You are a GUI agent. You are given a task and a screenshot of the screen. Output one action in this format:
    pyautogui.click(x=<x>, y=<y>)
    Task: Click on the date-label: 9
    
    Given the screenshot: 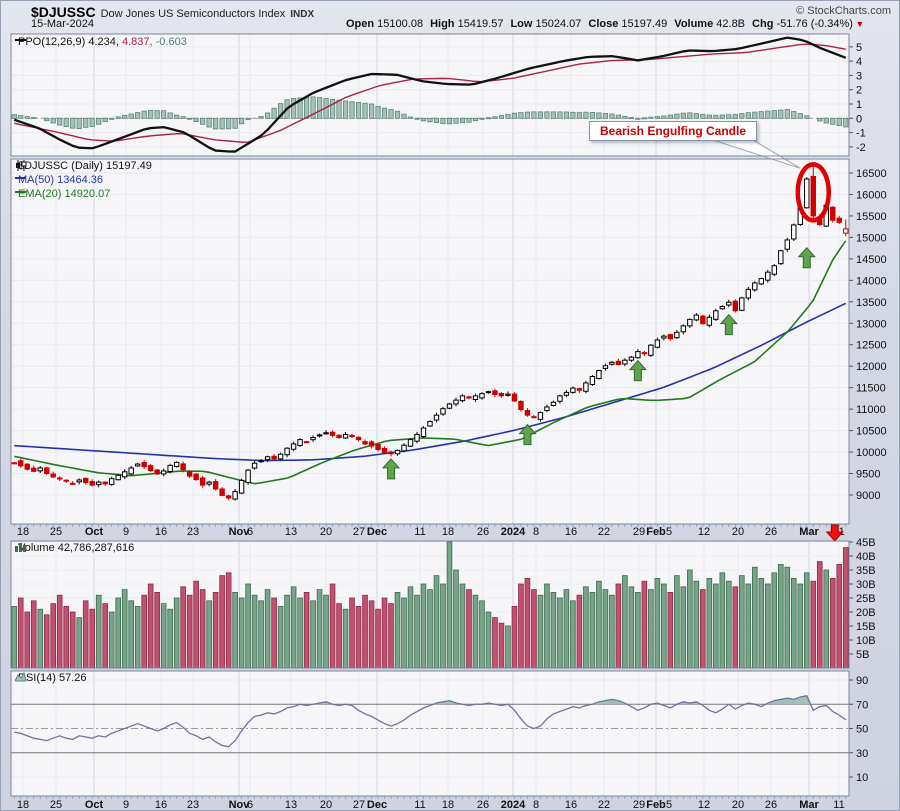 What is the action you would take?
    pyautogui.click(x=126, y=805)
    